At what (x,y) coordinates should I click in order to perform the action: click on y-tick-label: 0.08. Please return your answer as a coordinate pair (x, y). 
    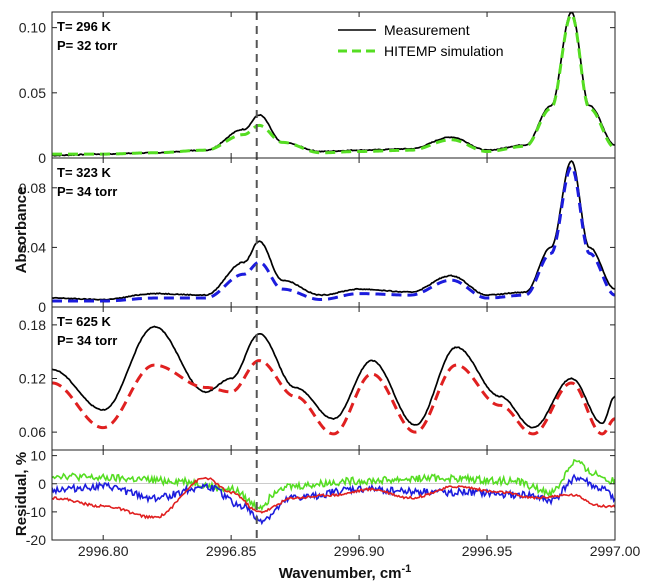
    Looking at the image, I should click on (32, 188).